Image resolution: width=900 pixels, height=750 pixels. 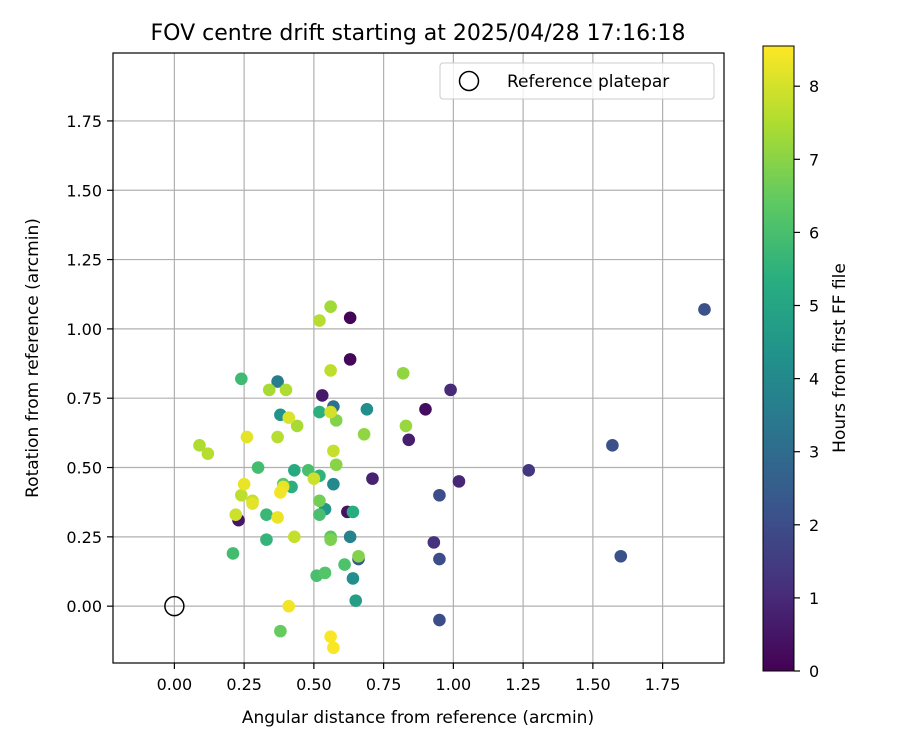 What do you see at coordinates (84, 537) in the screenshot?
I see `y-tick-label: 0.25` at bounding box center [84, 537].